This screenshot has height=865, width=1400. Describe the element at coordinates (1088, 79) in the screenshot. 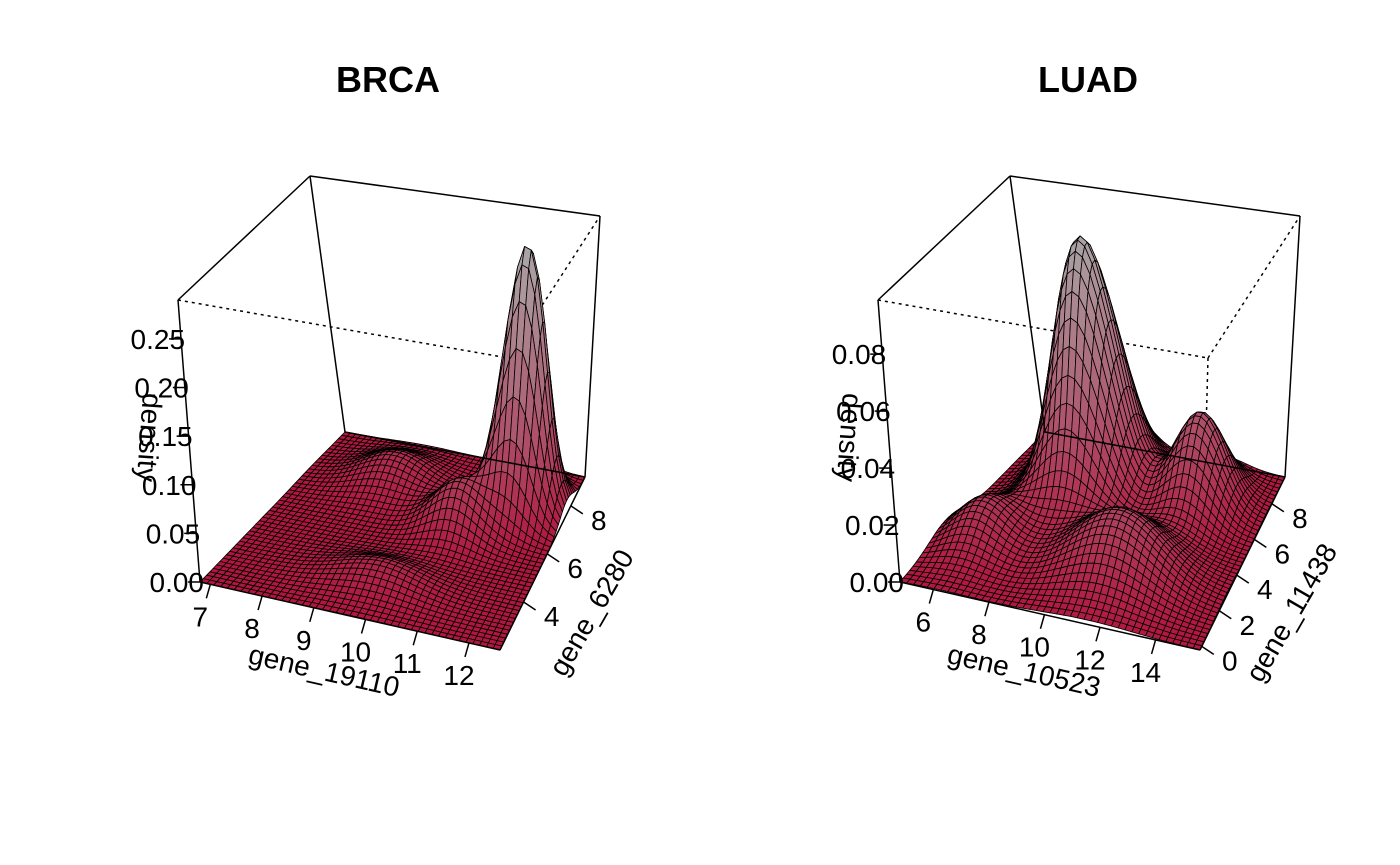

I see `panel-title: LUAD` at that location.